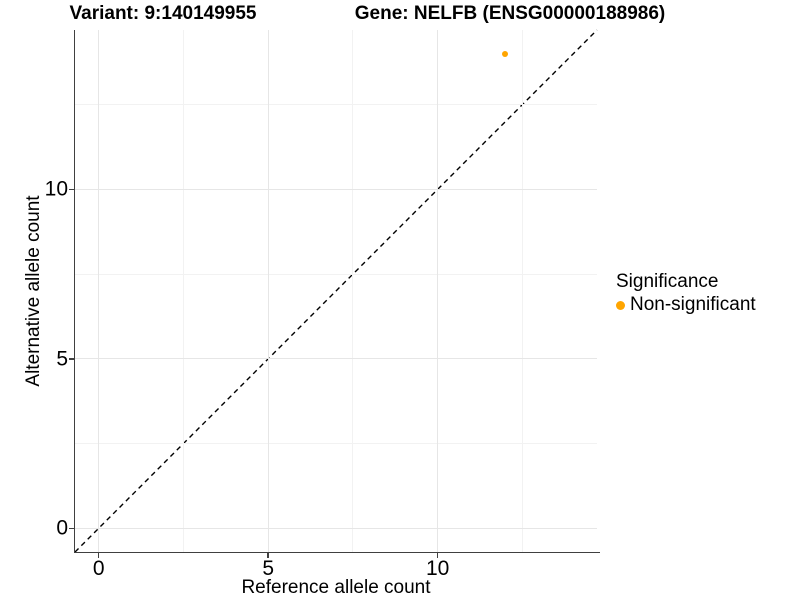 This screenshot has height=600, width=800. I want to click on x-axis-title: Reference allele count, so click(336, 587).